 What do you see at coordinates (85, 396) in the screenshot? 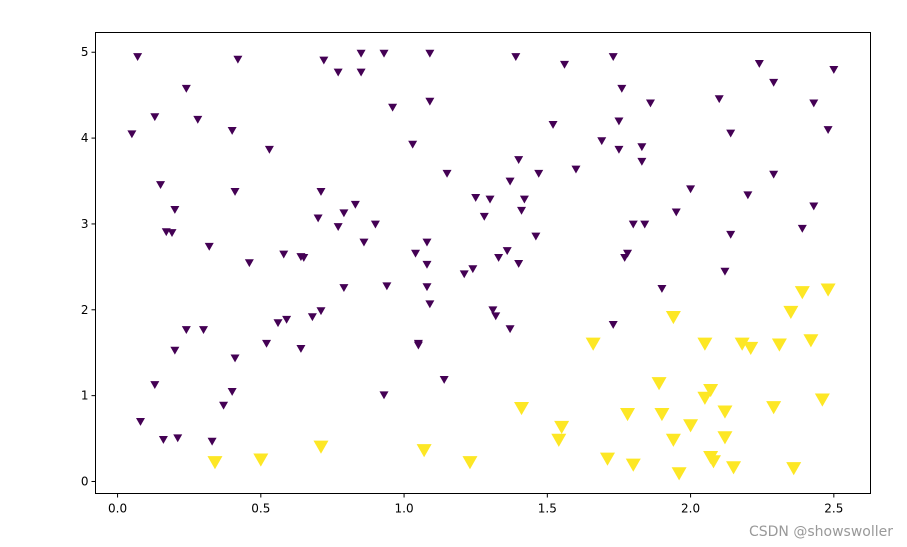
I see `y-tick-label: 1` at bounding box center [85, 396].